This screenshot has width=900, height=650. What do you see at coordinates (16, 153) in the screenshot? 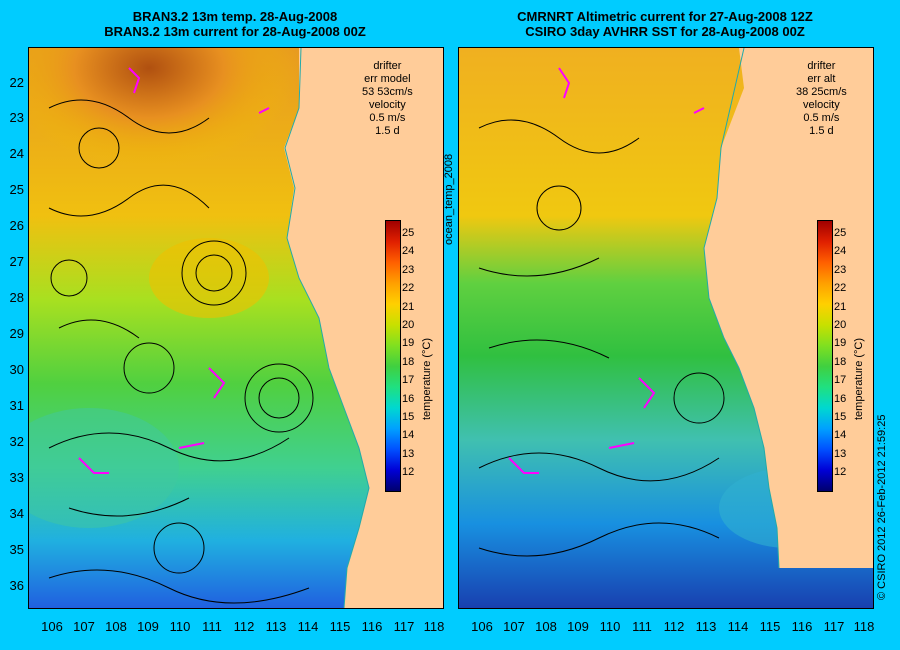
I see `lat-tick: 24` at bounding box center [16, 153].